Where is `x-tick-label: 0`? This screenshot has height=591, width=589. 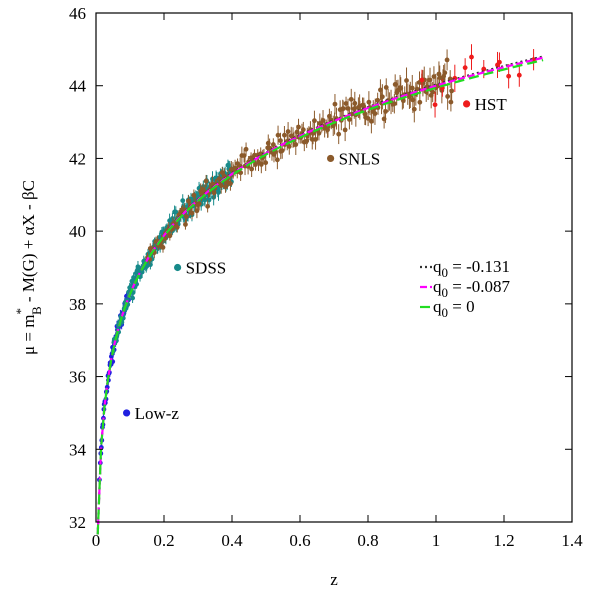 x-tick-label: 0 is located at coordinates (96, 540).